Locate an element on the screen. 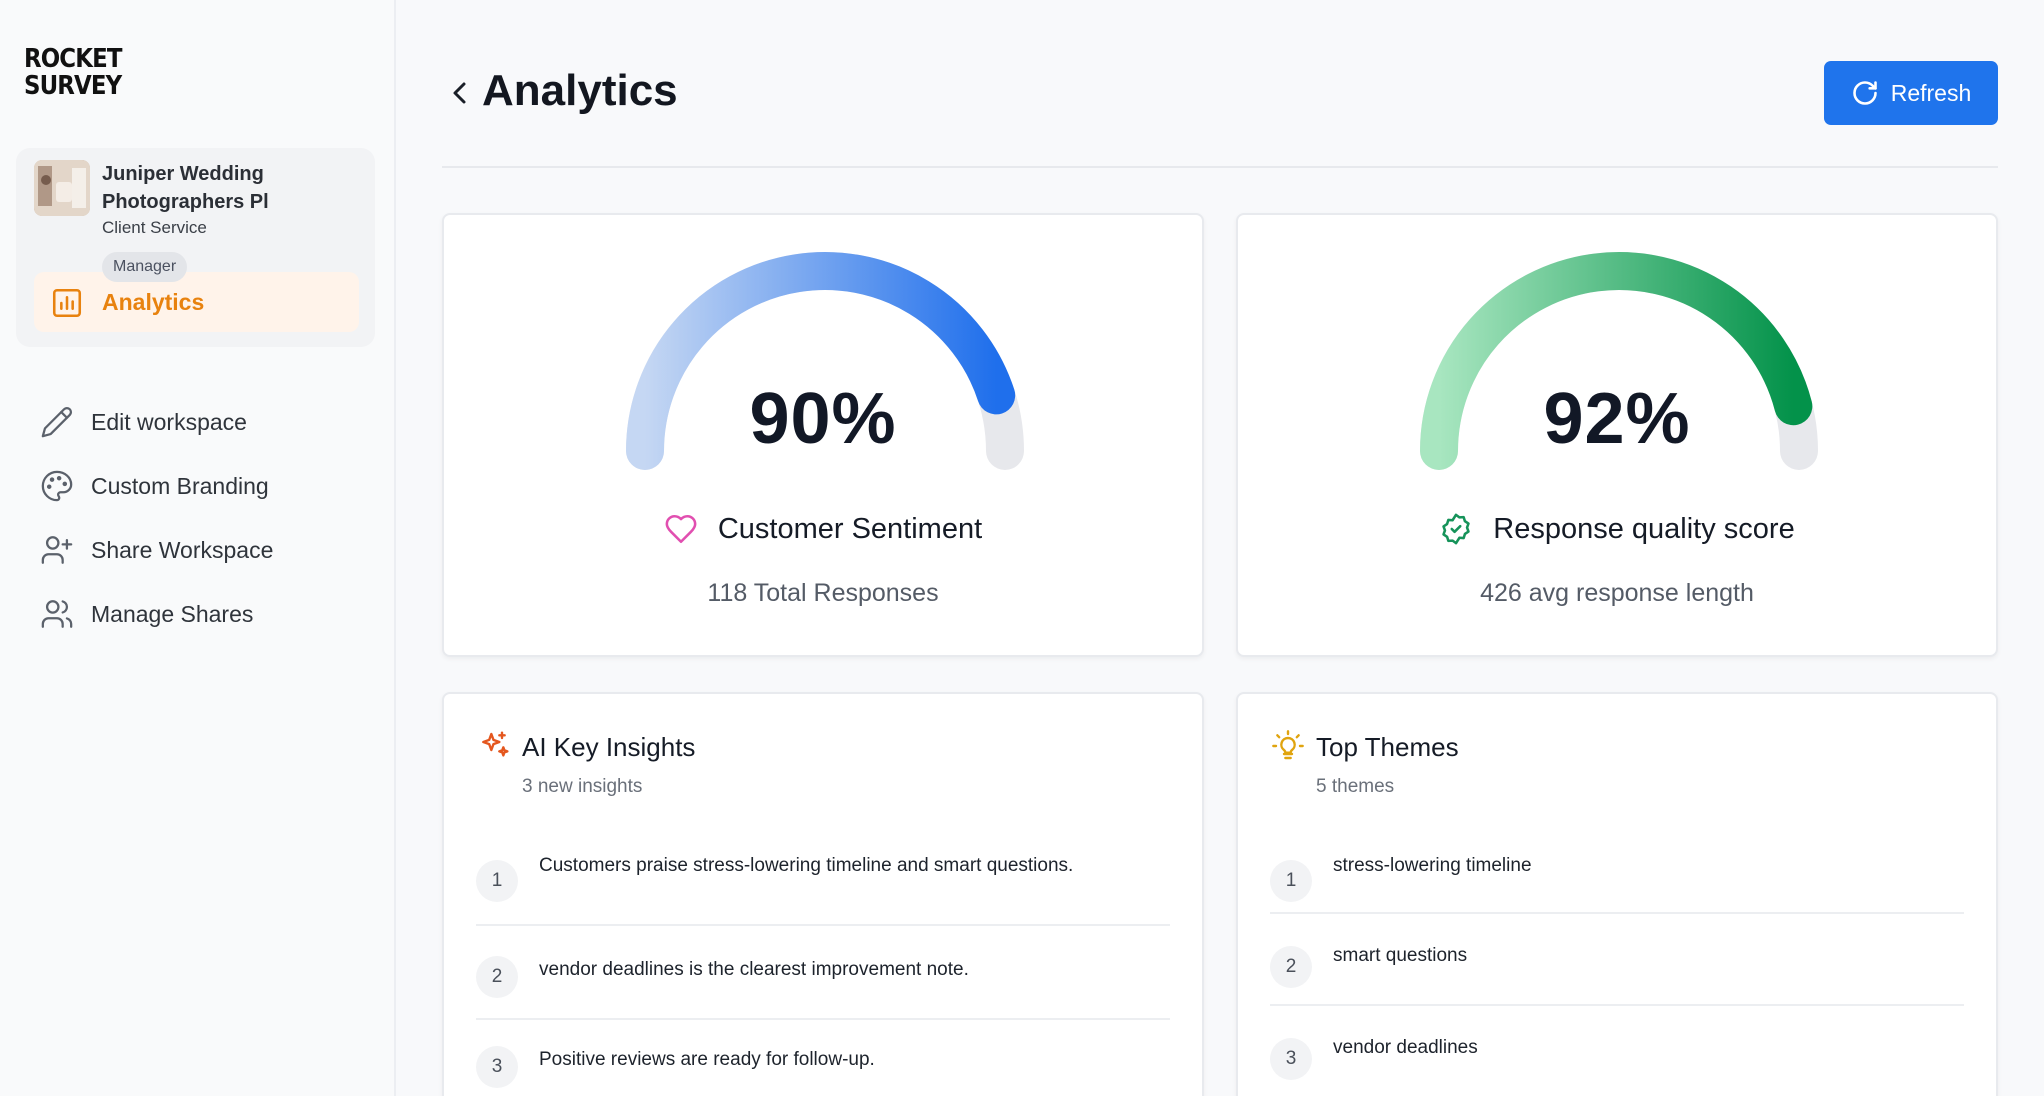  workspace-name: Juniper Wedding Photographers Pl is located at coordinates (185, 188).